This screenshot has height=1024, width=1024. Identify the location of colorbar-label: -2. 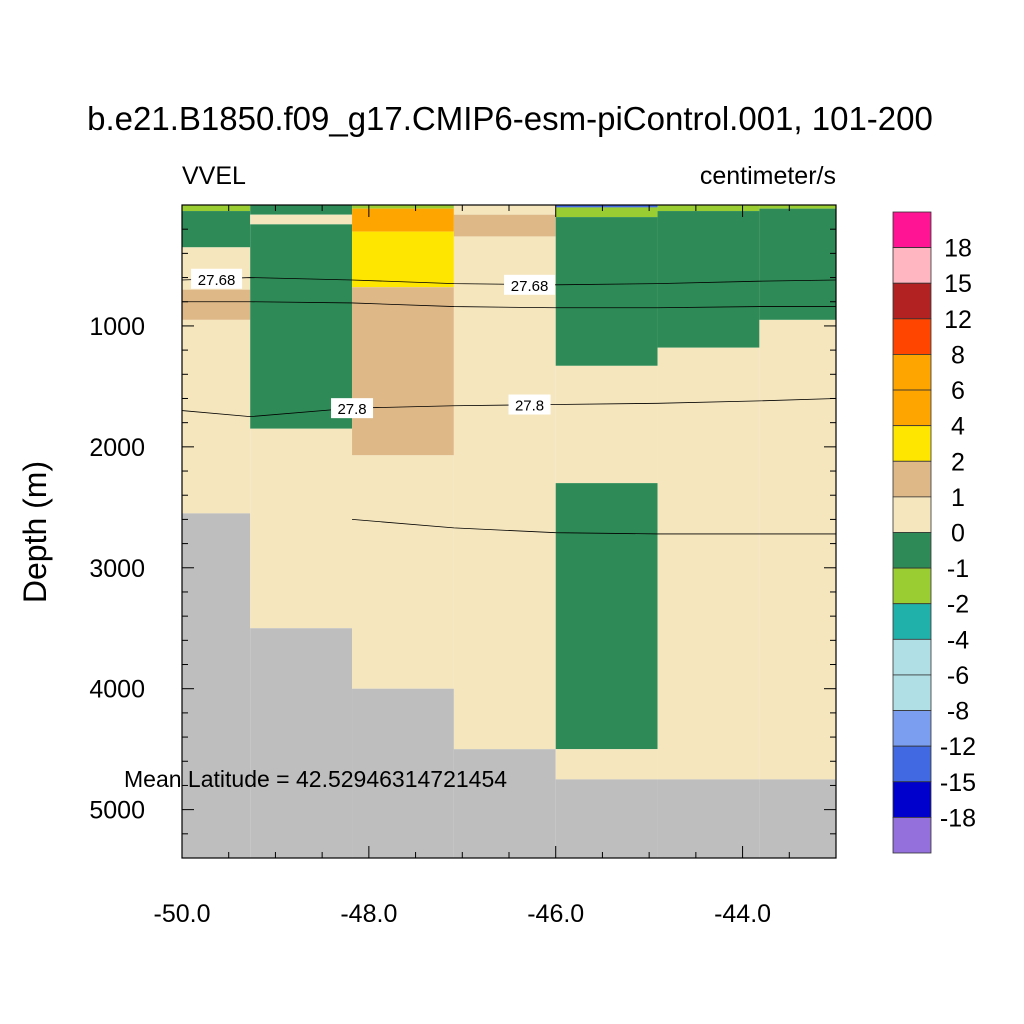
(958, 605).